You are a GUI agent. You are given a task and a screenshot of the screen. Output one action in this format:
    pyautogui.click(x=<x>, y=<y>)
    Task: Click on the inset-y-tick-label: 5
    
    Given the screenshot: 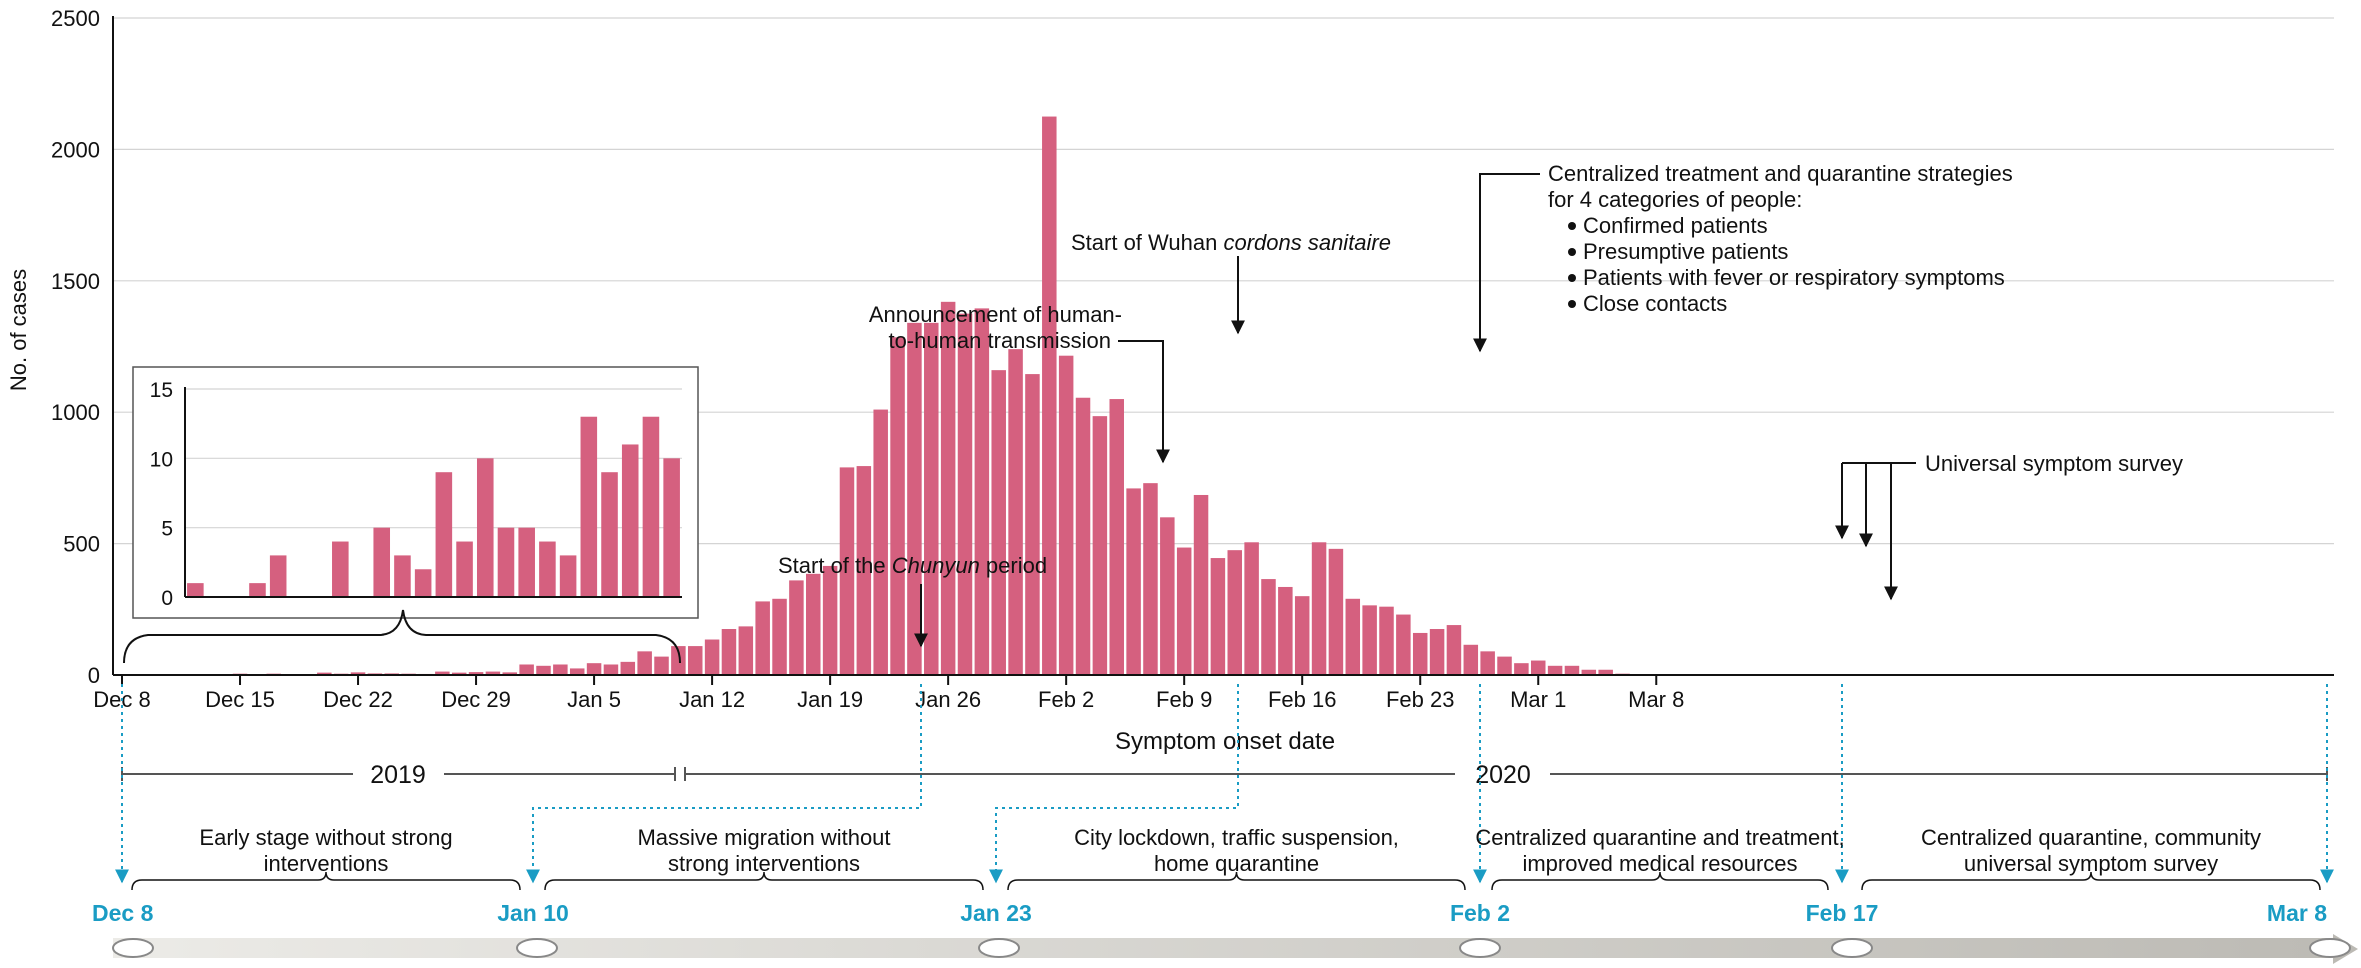 What is the action you would take?
    pyautogui.click(x=167, y=529)
    